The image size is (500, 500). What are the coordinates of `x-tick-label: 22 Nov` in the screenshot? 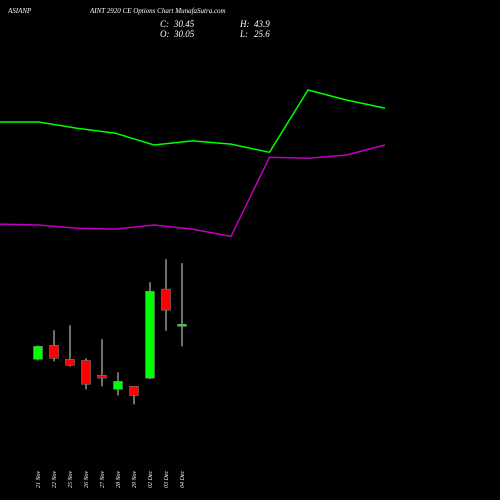 It's located at (55, 479).